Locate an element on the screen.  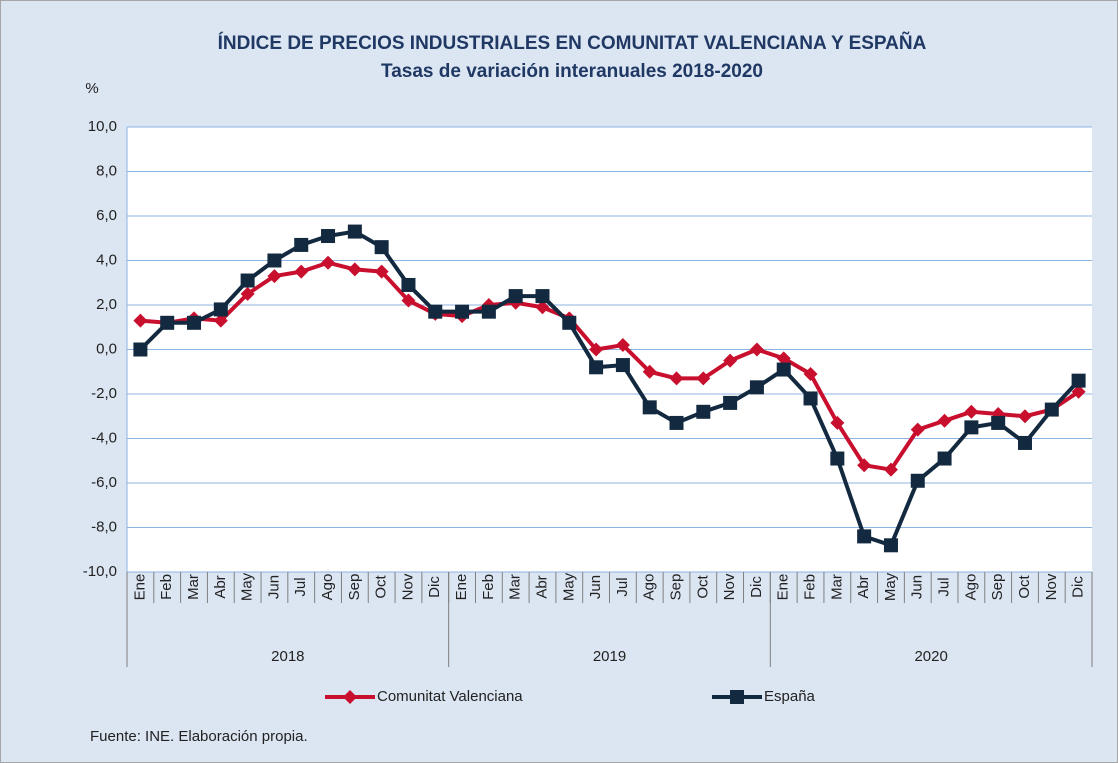
y-tick-label: -2,0 is located at coordinates (104, 393).